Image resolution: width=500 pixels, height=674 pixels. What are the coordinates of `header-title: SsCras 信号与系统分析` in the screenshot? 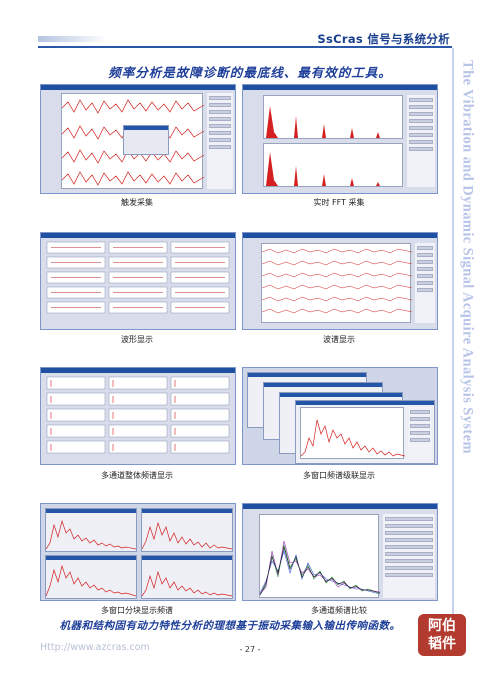 It's located at (383, 39).